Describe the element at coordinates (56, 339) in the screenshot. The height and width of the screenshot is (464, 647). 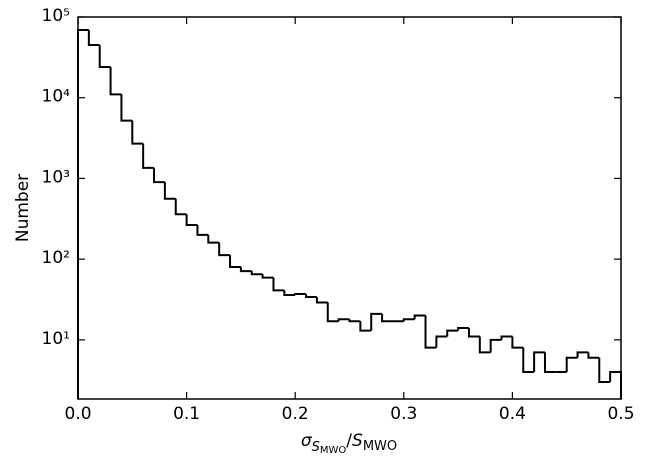
I see `y-tick-label: 10¹` at that location.